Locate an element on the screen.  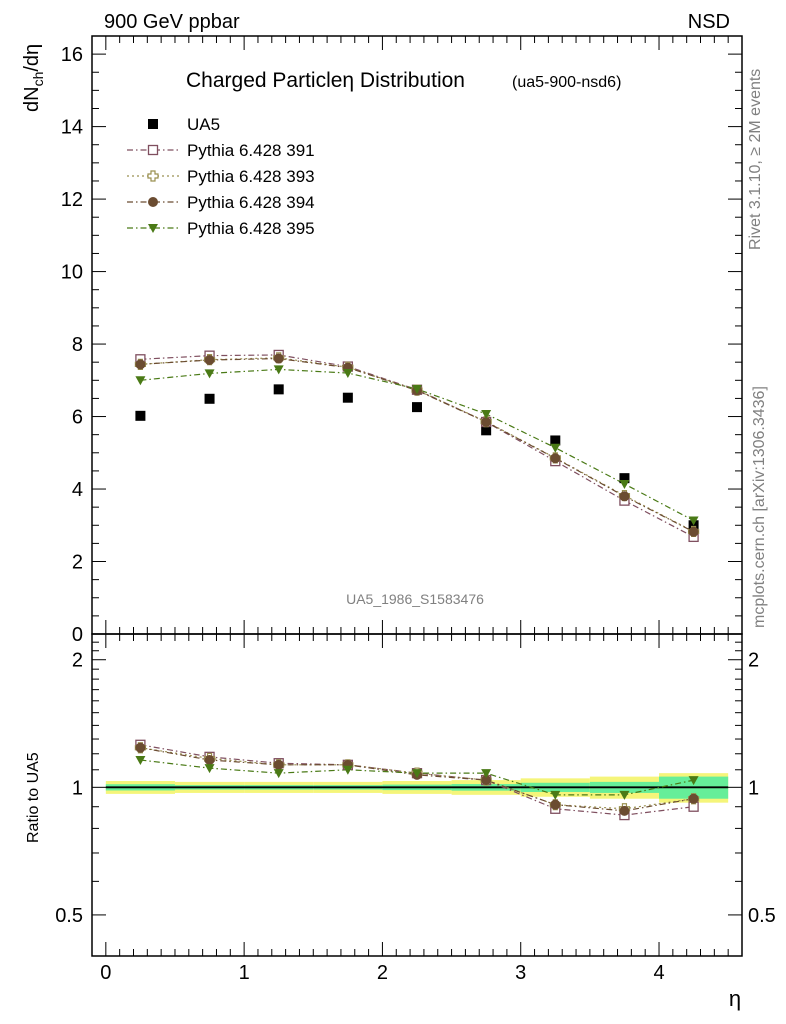
ratio-point-s3-p7 is located at coordinates (624, 795).